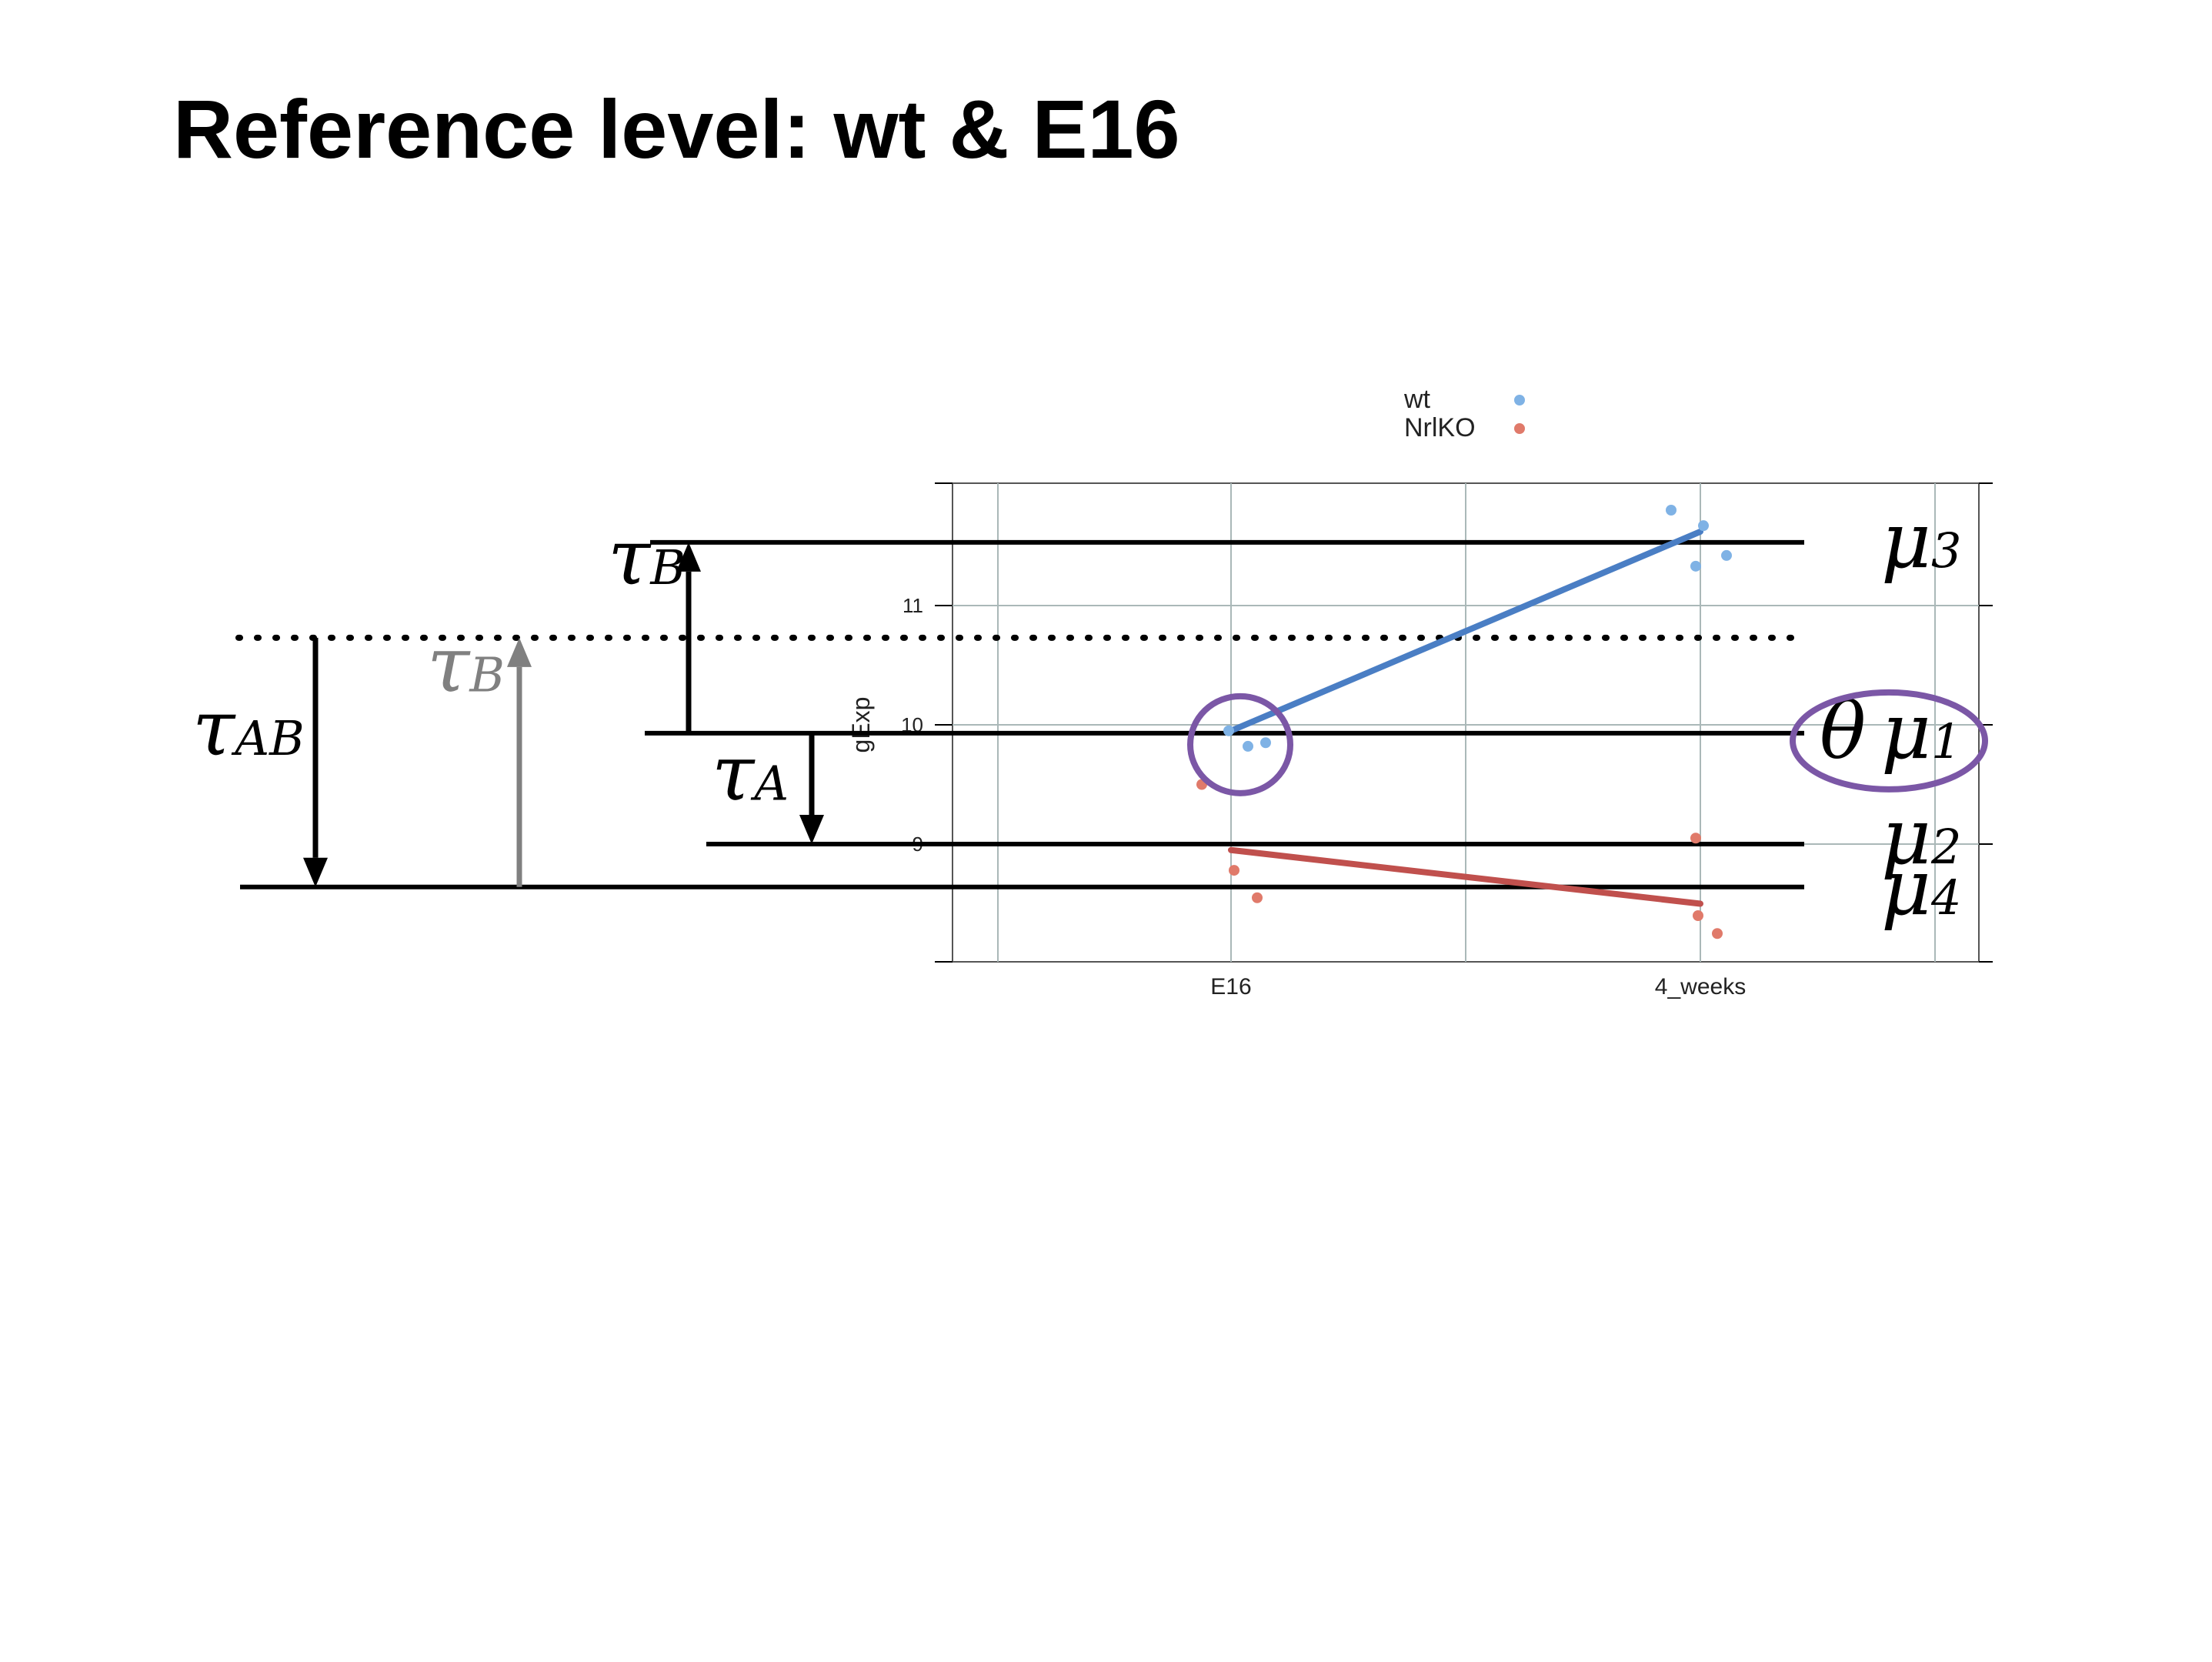 This screenshot has width=2212, height=1662. What do you see at coordinates (676, 129) in the screenshot?
I see `slide-title: Reference level: wt & E16` at bounding box center [676, 129].